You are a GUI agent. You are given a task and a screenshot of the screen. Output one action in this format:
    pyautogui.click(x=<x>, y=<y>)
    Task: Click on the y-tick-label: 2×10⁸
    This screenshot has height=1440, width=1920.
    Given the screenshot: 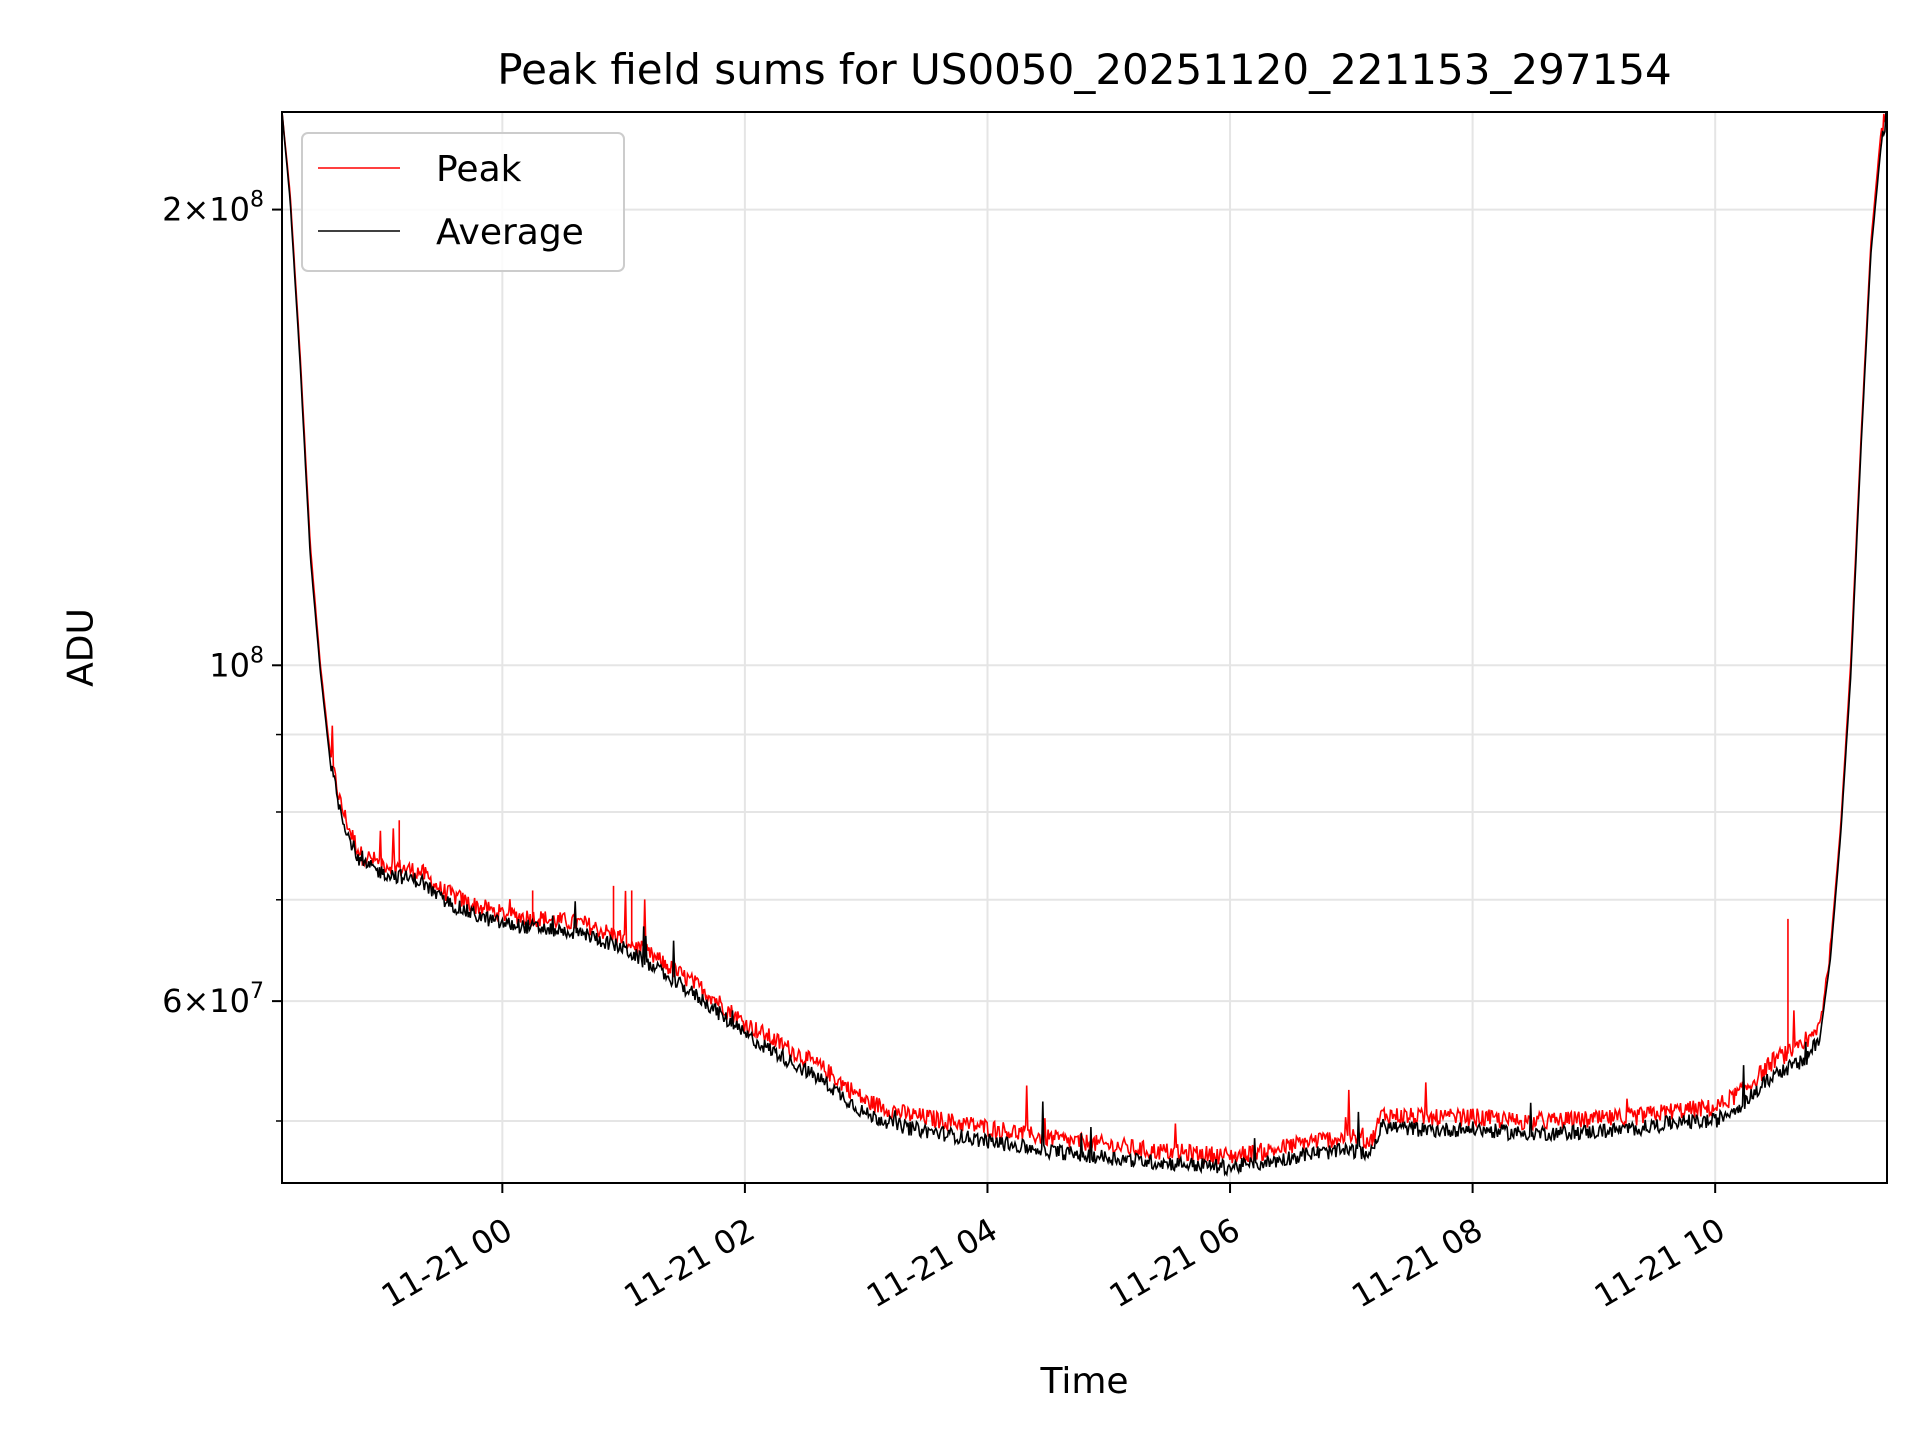 What is the action you would take?
    pyautogui.click(x=213, y=208)
    